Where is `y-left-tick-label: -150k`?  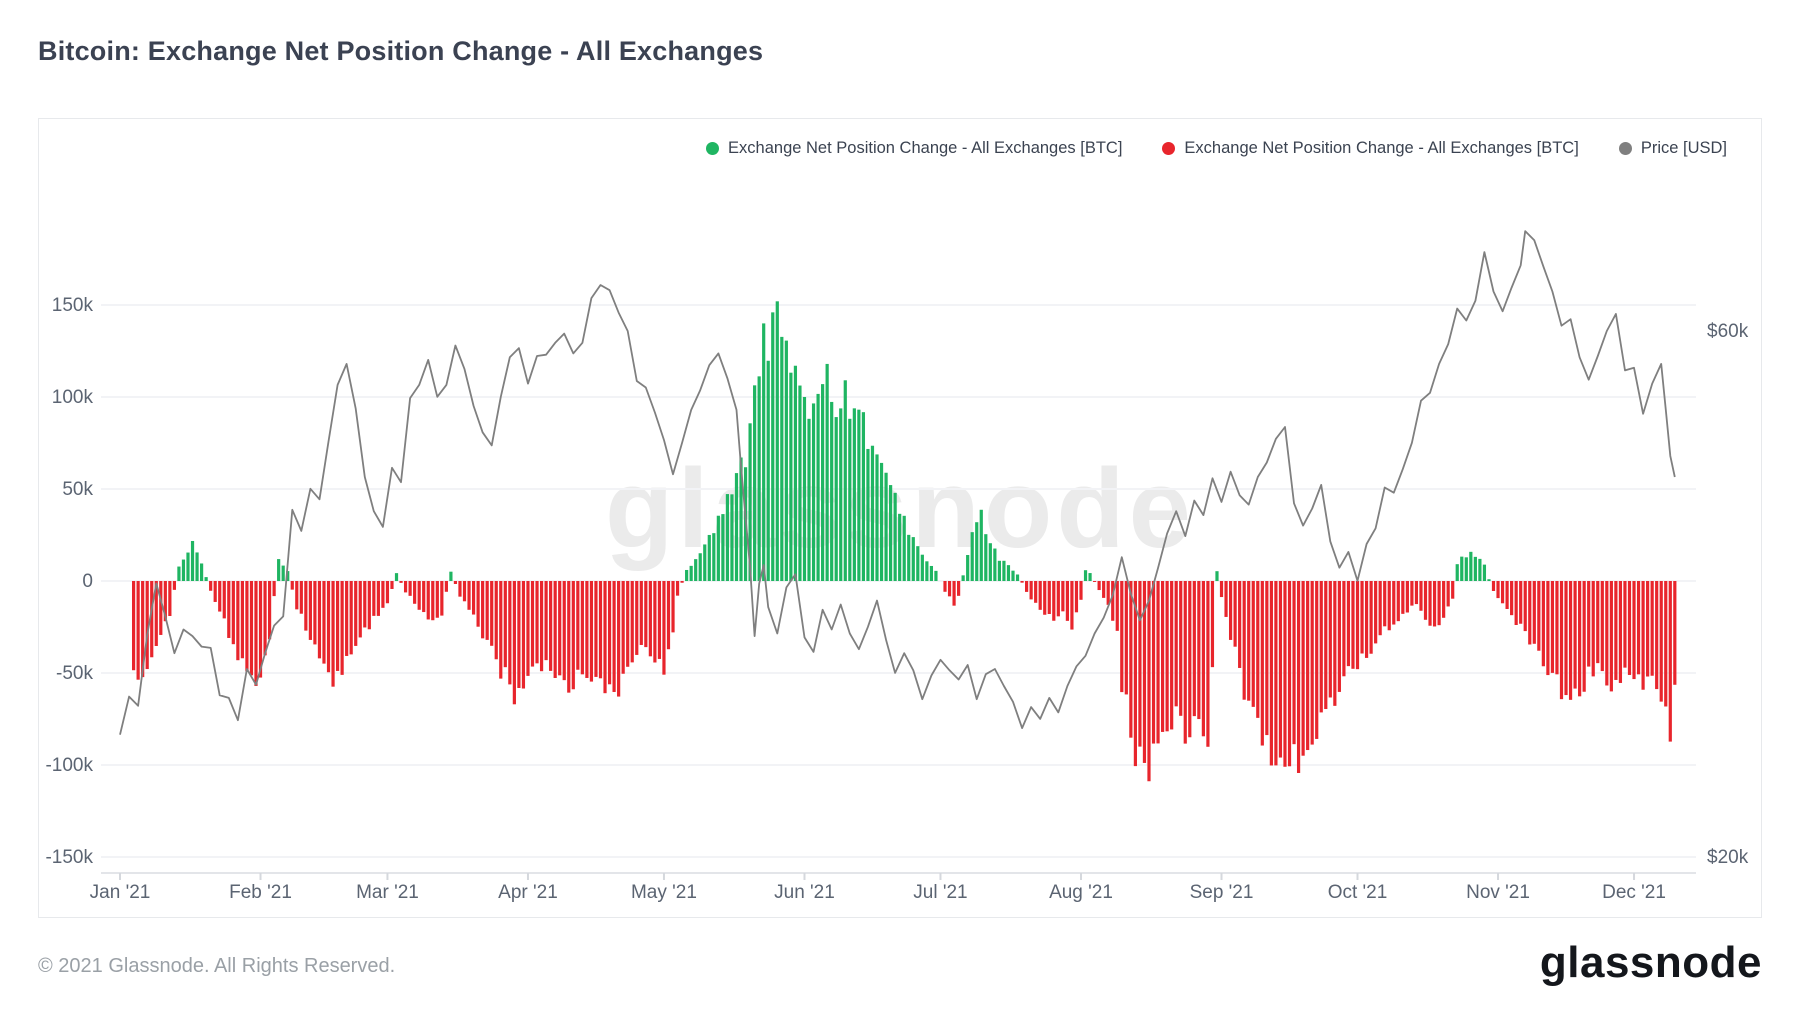 y-left-tick-label: -150k is located at coordinates (69, 857).